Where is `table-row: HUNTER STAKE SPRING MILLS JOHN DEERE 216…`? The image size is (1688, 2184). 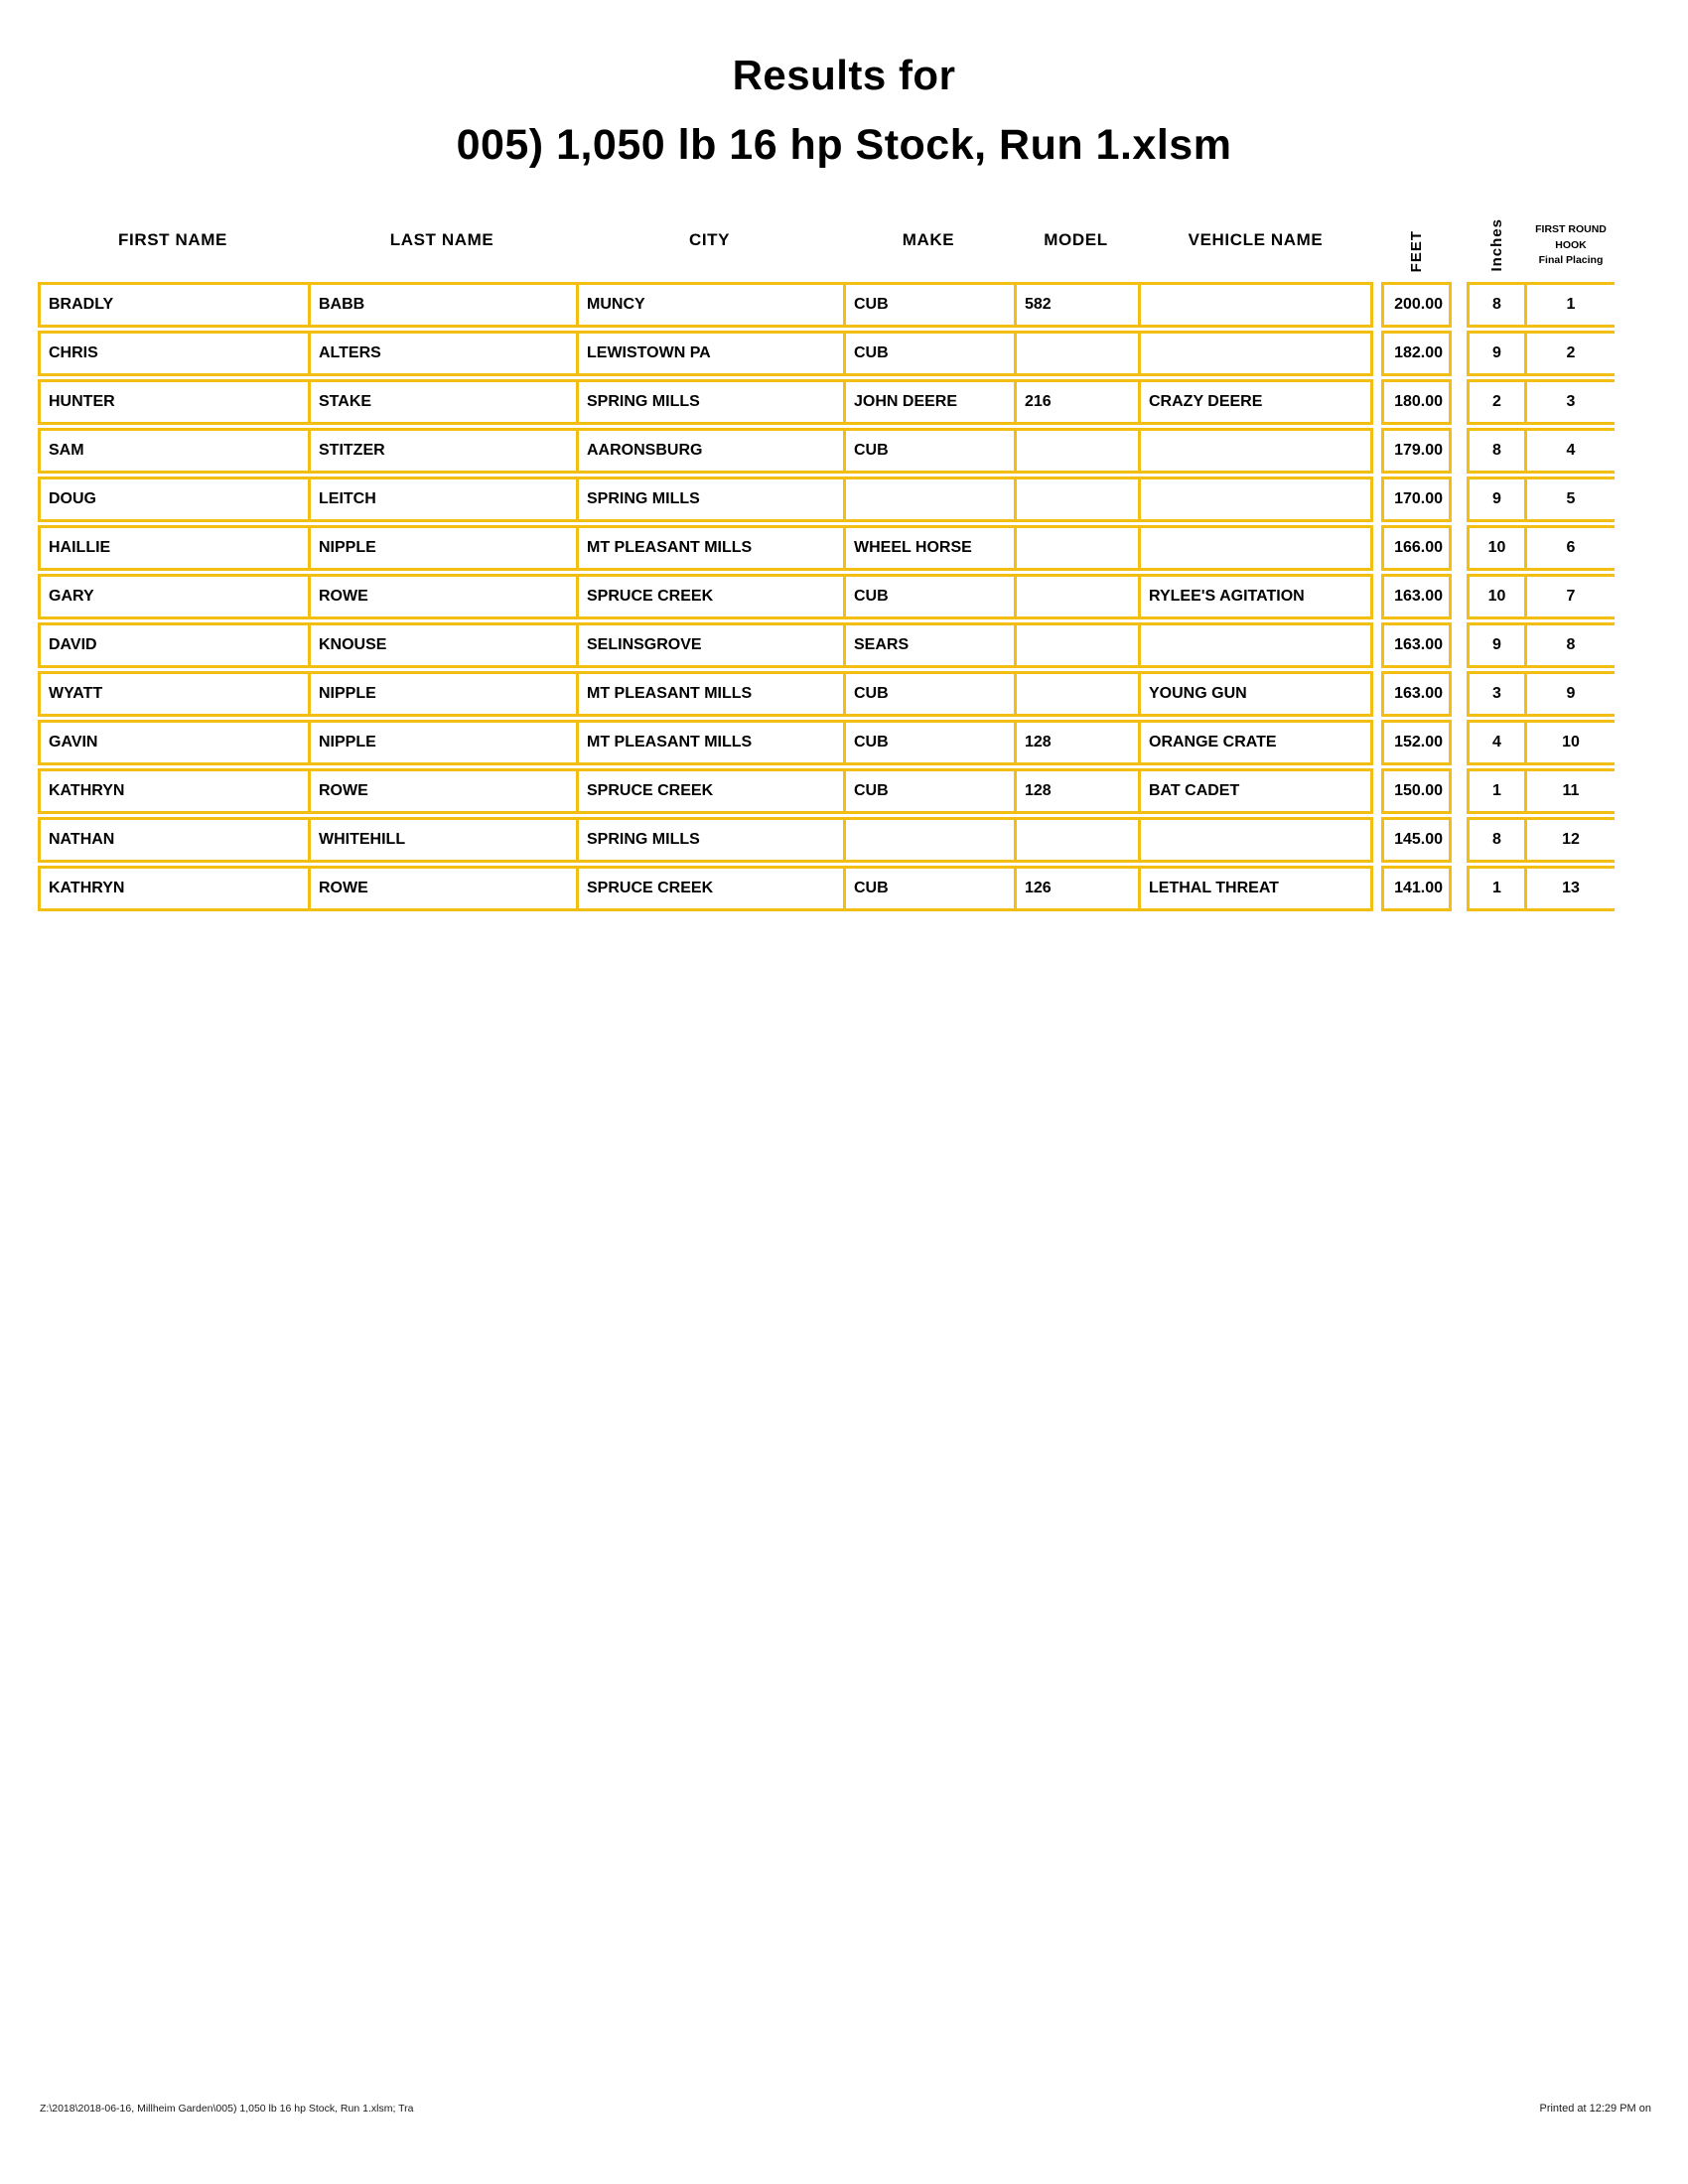 table-row: HUNTER STAKE SPRING MILLS JOHN DEERE 216… is located at coordinates (826, 402).